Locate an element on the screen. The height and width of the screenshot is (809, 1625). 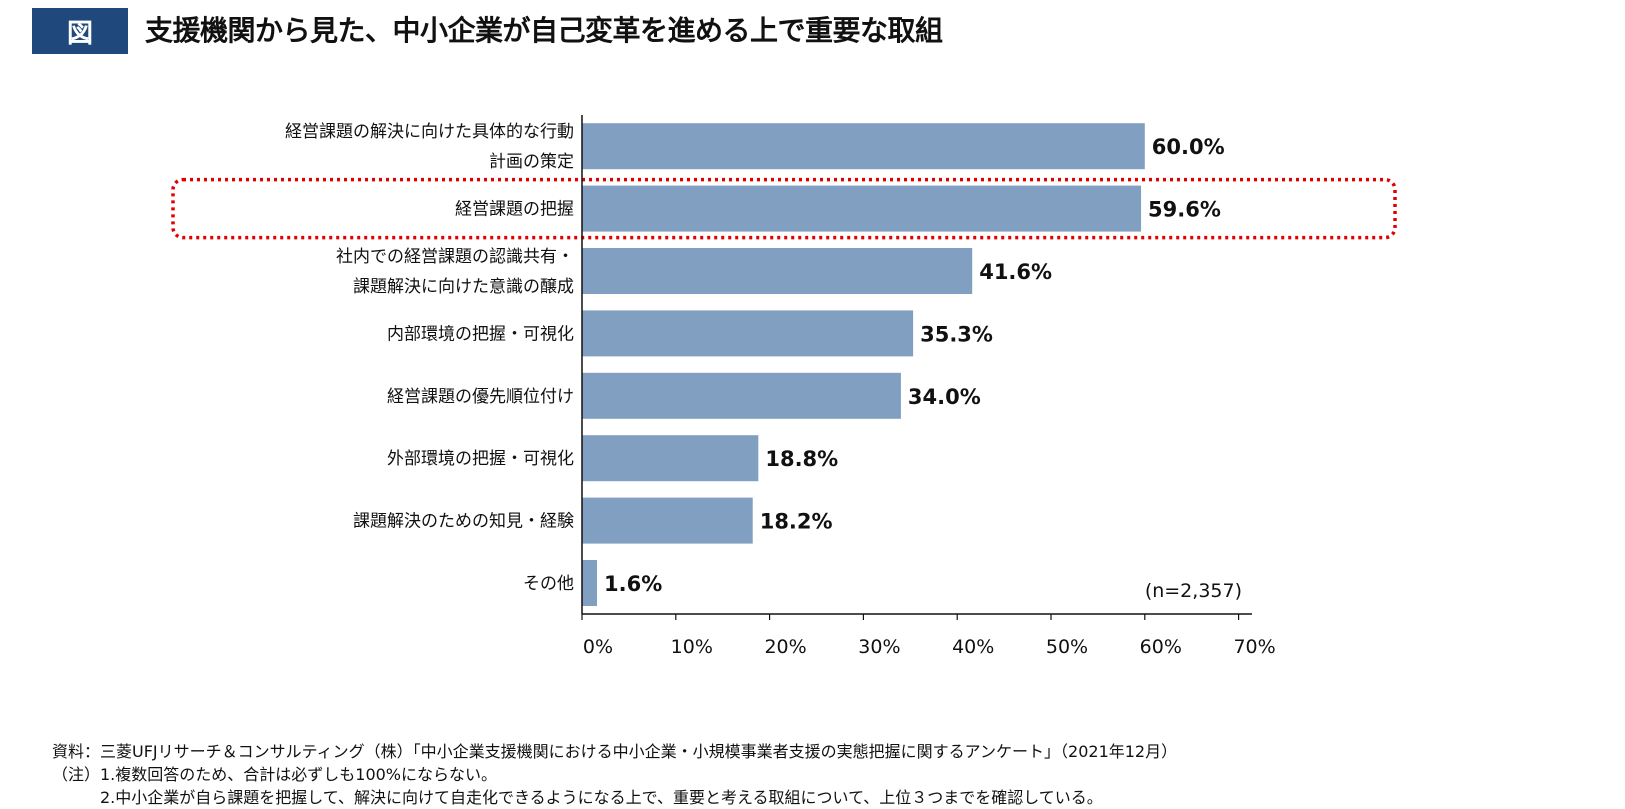
category-label: 社内での経営課題の認識共有・ is located at coordinates (455, 257).